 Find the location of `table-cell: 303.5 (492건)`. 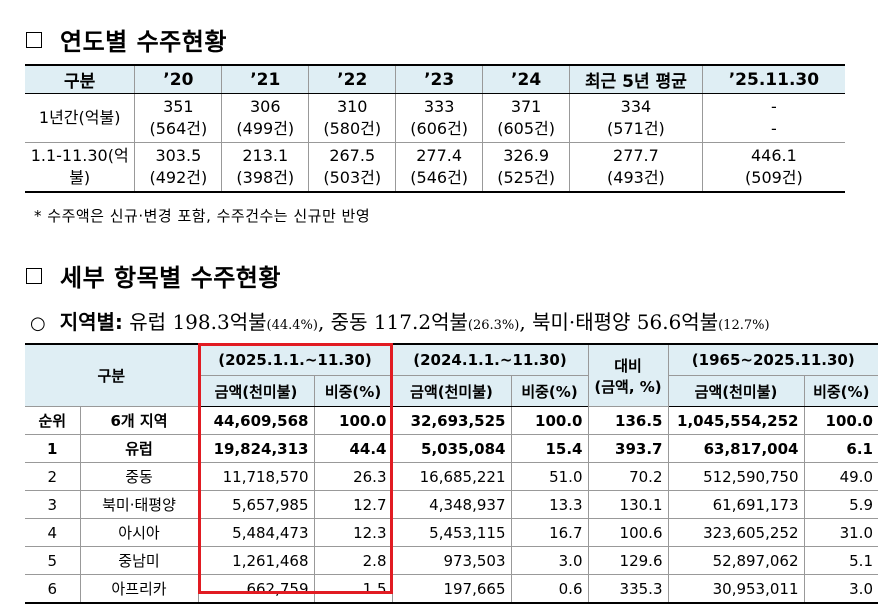

table-cell: 303.5 (492건) is located at coordinates (178, 167).